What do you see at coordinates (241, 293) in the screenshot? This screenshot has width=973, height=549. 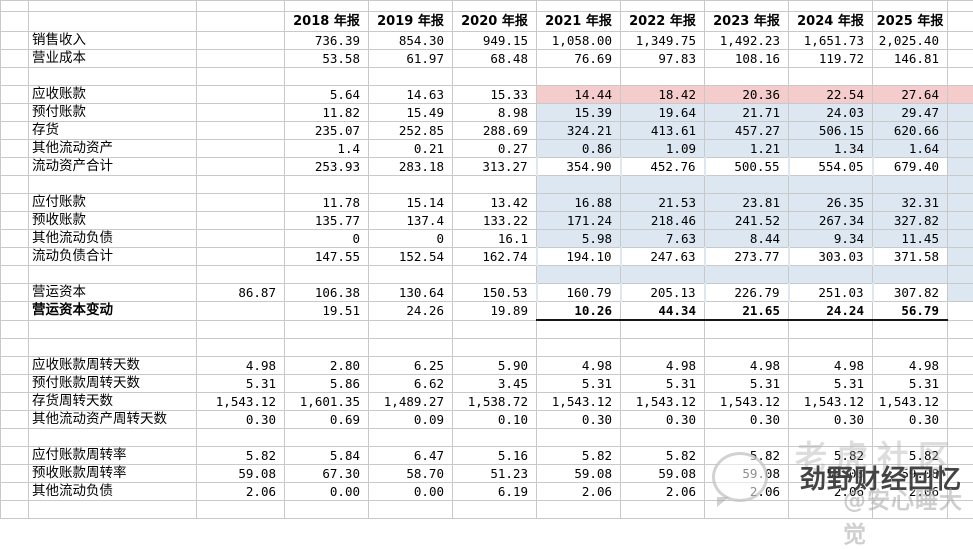 I see `cell: 86.87` at bounding box center [241, 293].